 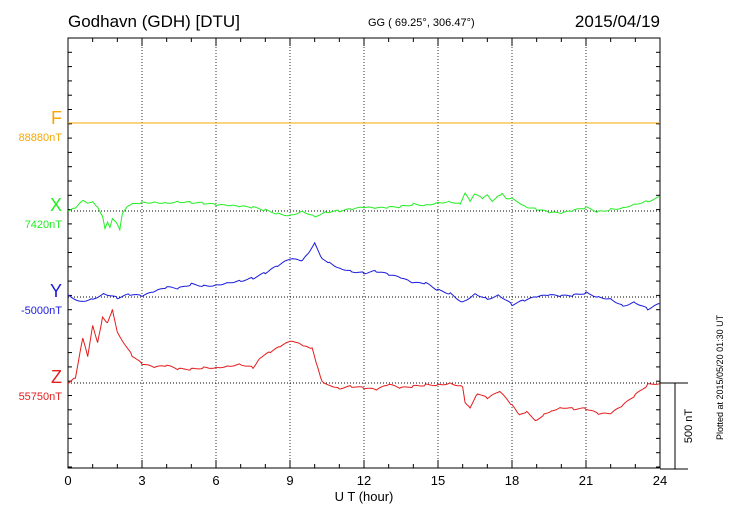 I want to click on x-tick-label-0: 0, so click(x=67, y=480).